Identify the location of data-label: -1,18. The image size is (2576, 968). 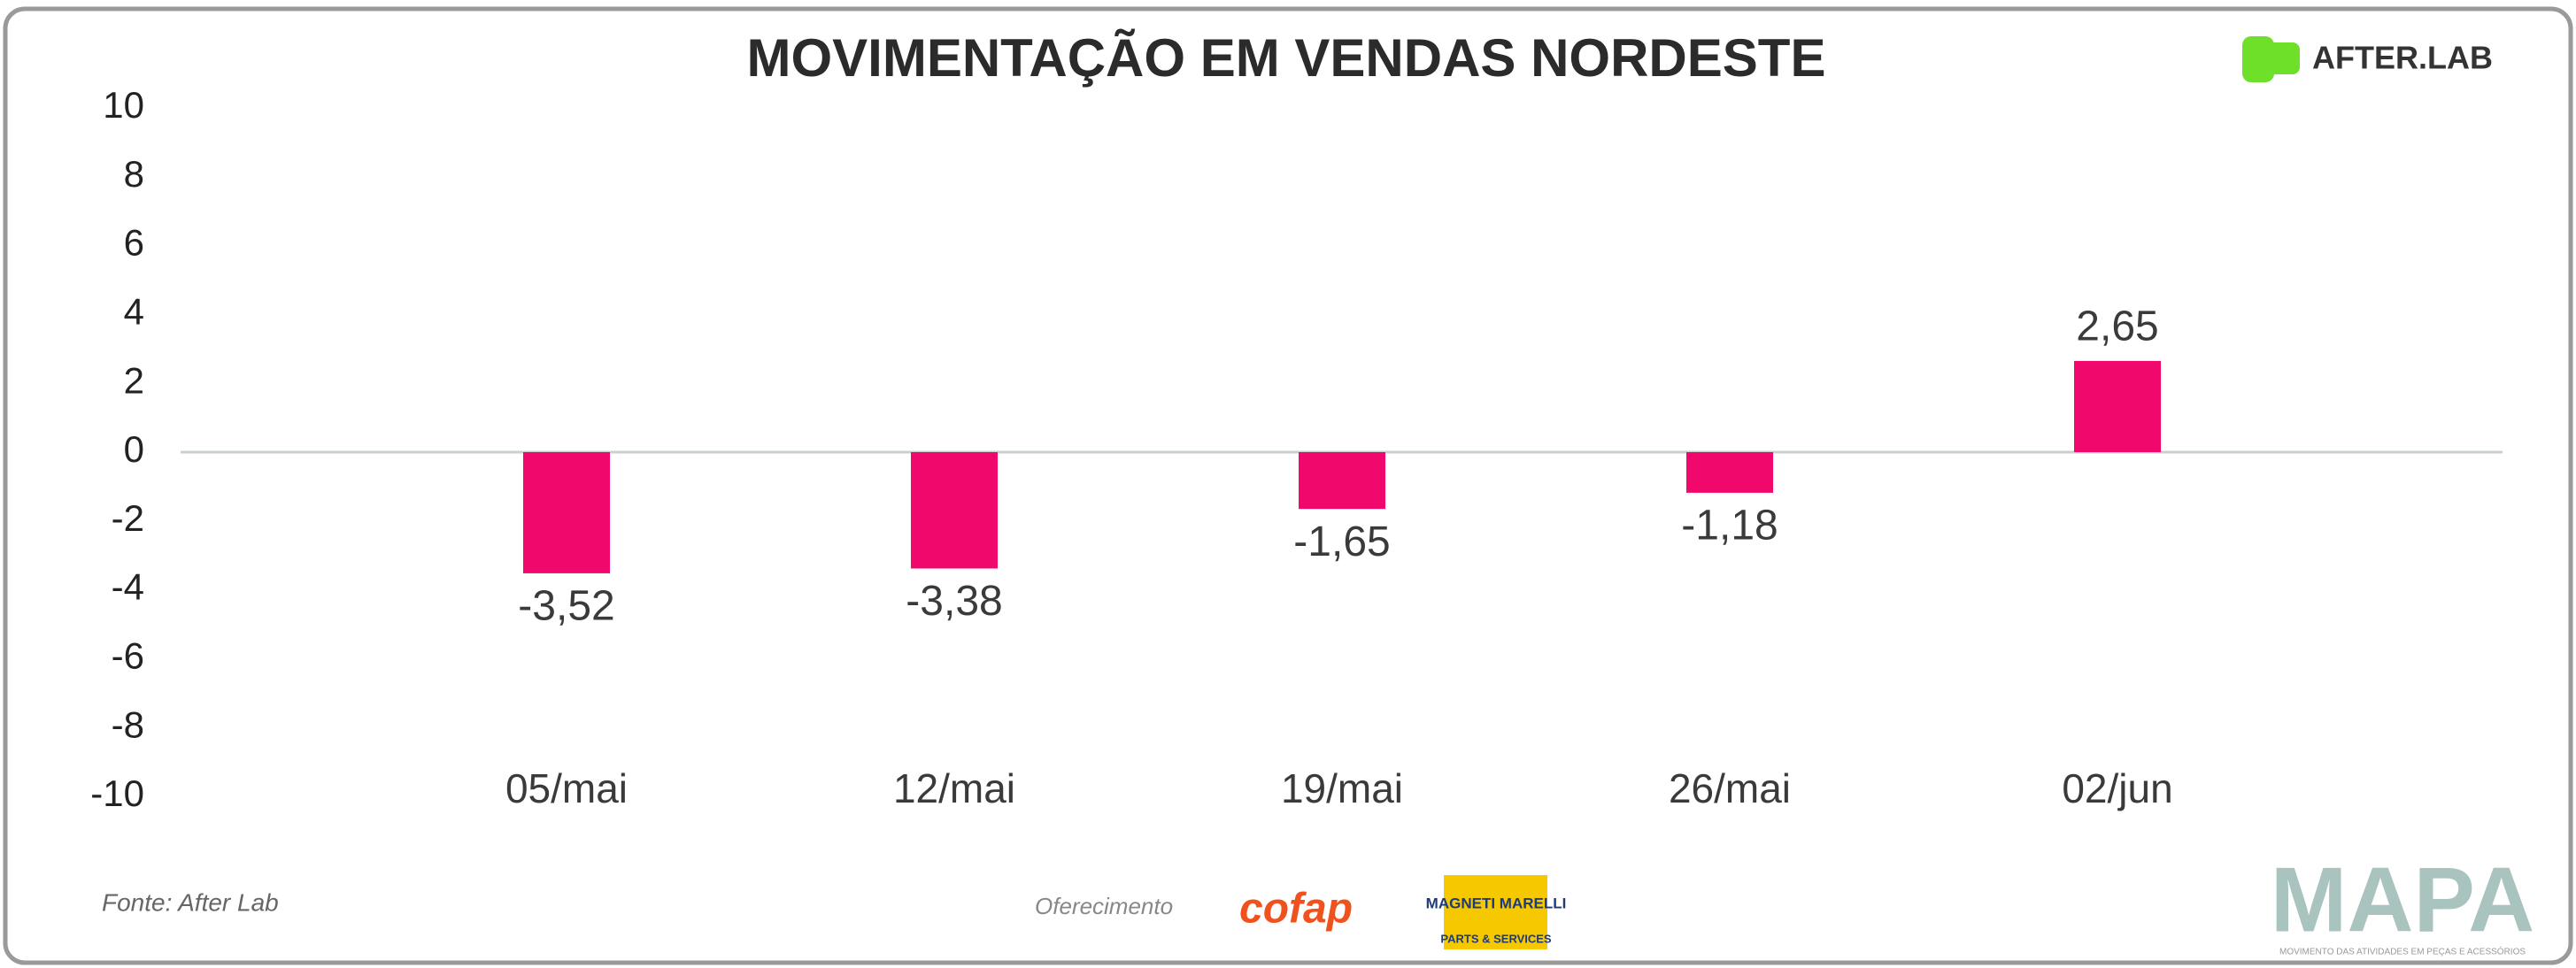
(1729, 526).